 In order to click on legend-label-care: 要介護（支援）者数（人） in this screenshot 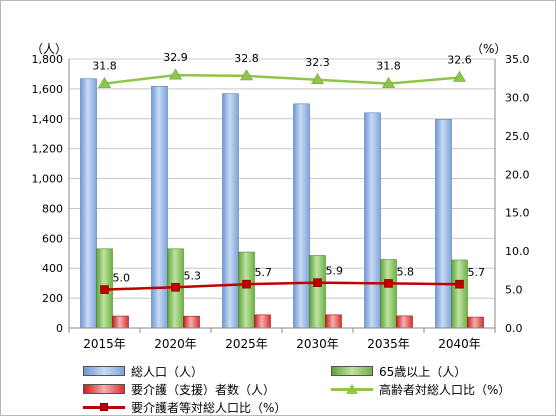, I will do `click(203, 389)`.